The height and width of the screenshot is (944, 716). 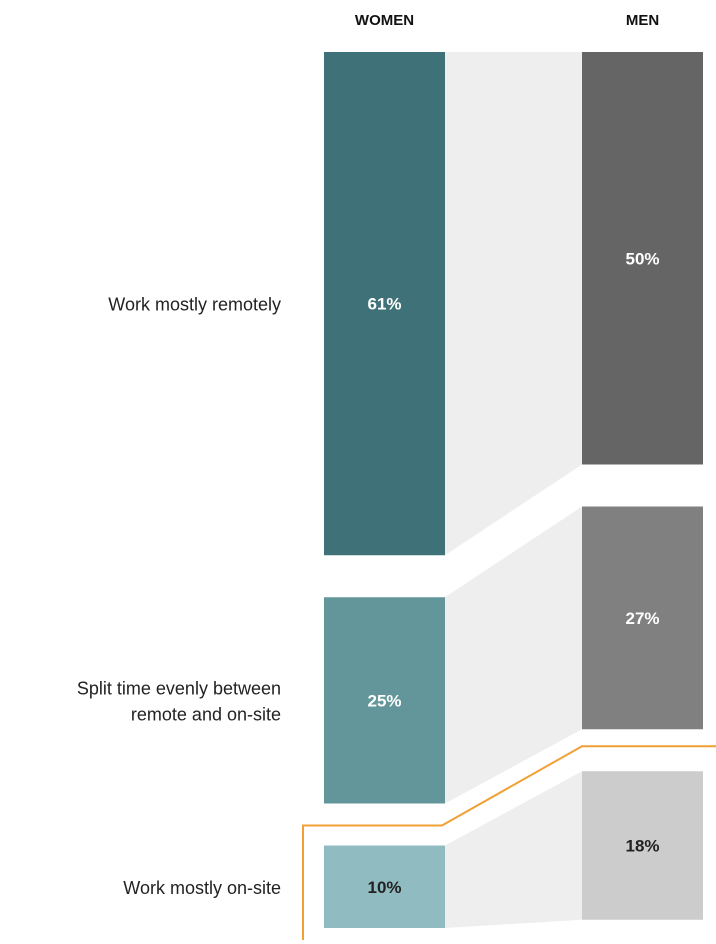 I want to click on category-label-2-line-1: Split time evenly between, so click(x=179, y=688).